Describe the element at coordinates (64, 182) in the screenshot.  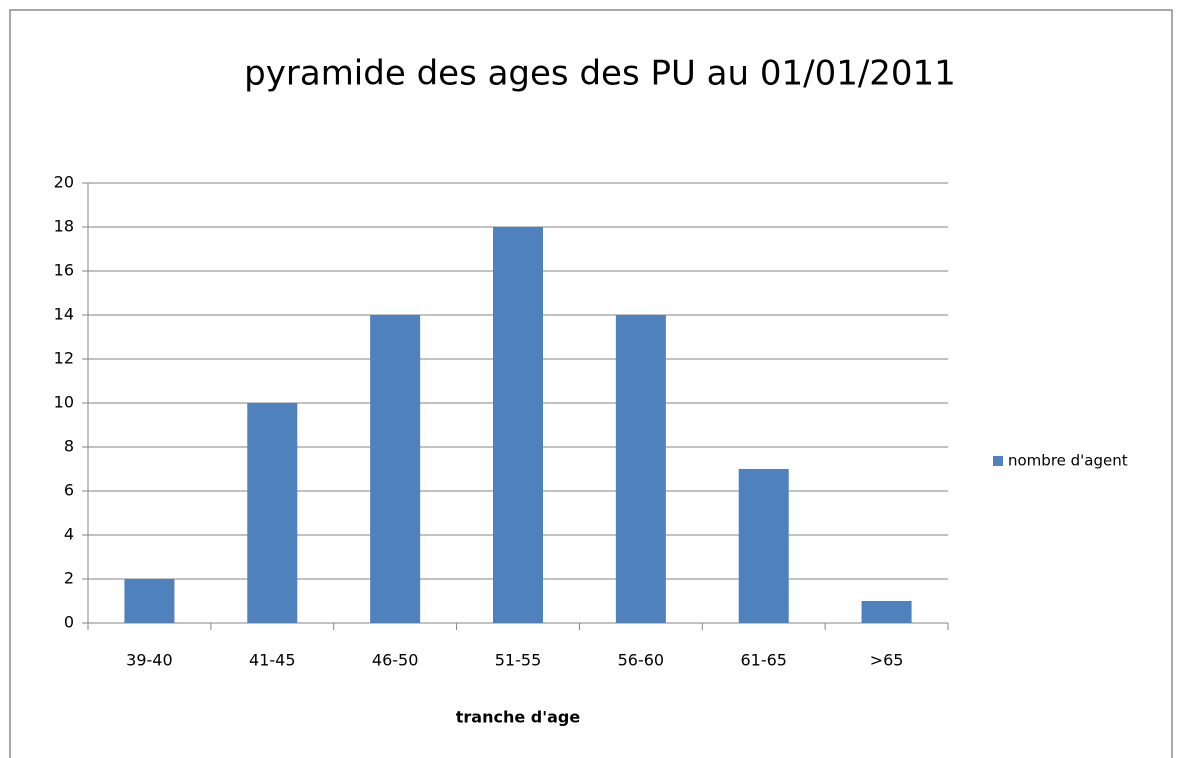
I see `y-tick-label: 20` at that location.